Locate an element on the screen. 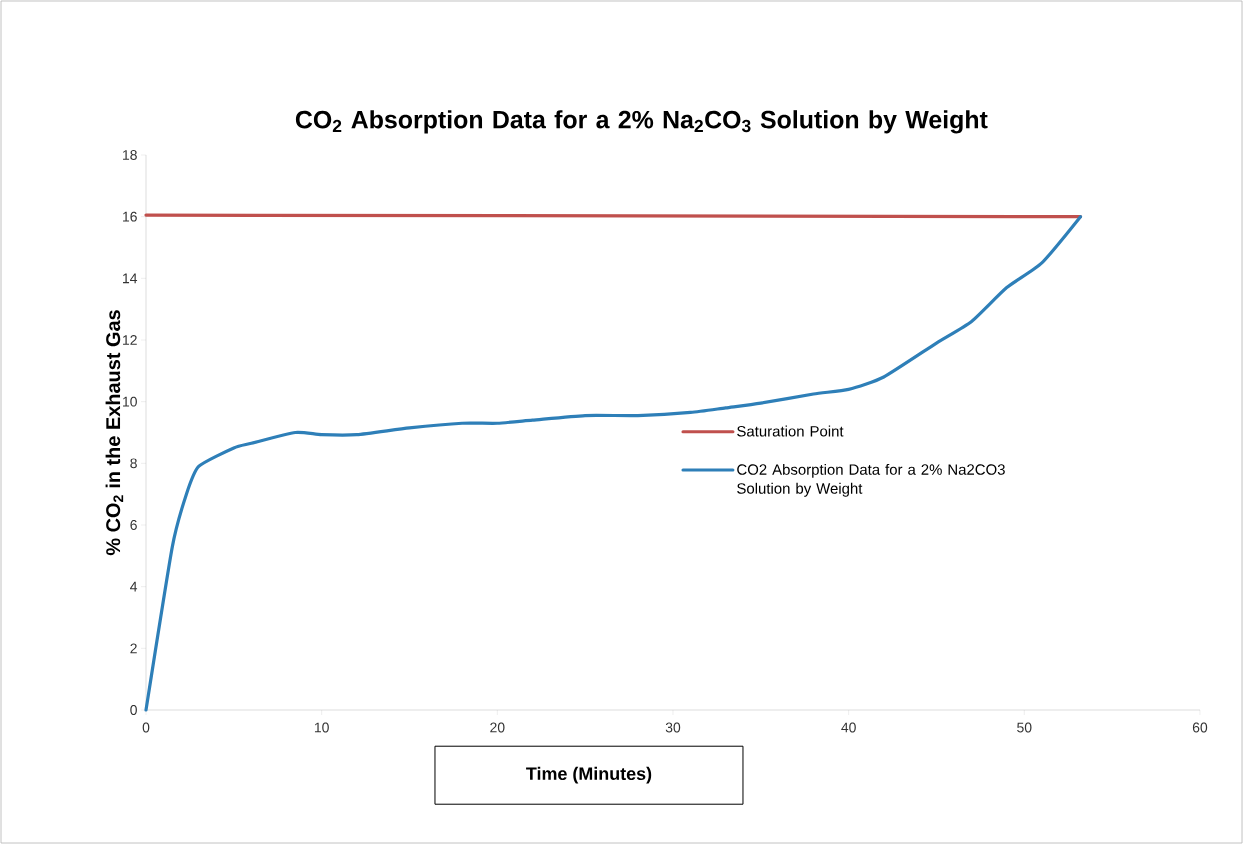 The height and width of the screenshot is (844, 1243). y-tick-label: 12 is located at coordinates (130, 340).